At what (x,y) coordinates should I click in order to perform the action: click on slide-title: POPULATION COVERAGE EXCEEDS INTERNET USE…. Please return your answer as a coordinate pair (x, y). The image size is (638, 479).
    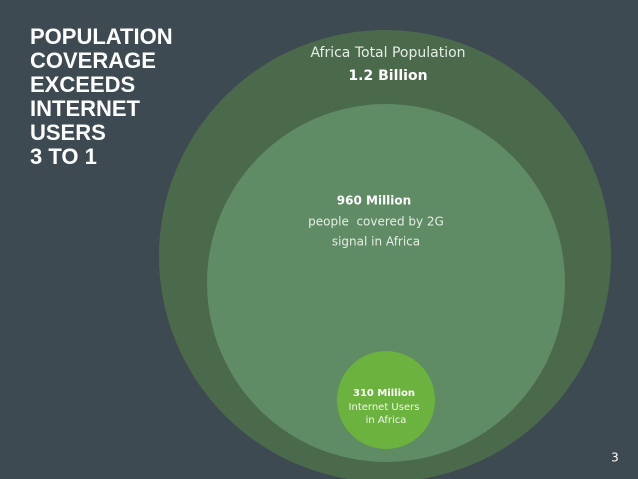
    Looking at the image, I should click on (101, 96).